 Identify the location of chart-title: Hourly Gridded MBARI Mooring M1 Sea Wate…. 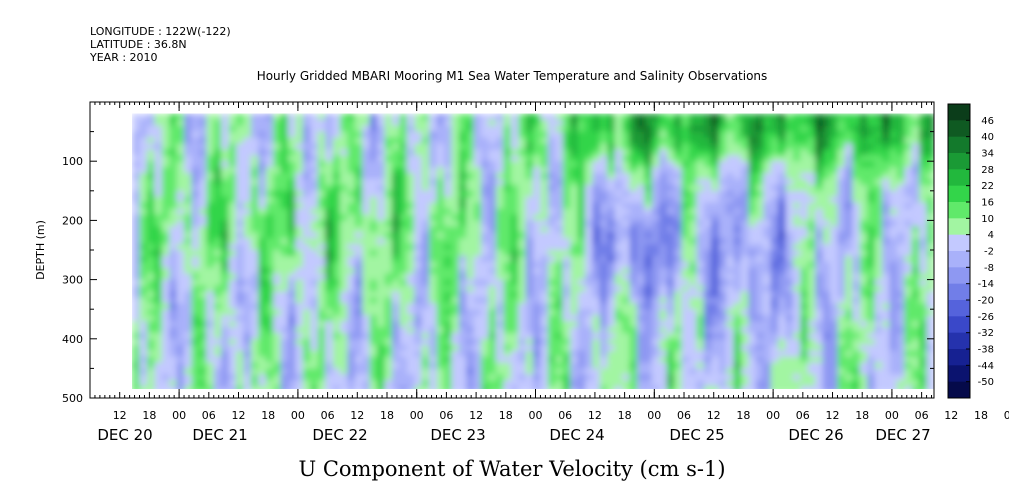
(512, 76).